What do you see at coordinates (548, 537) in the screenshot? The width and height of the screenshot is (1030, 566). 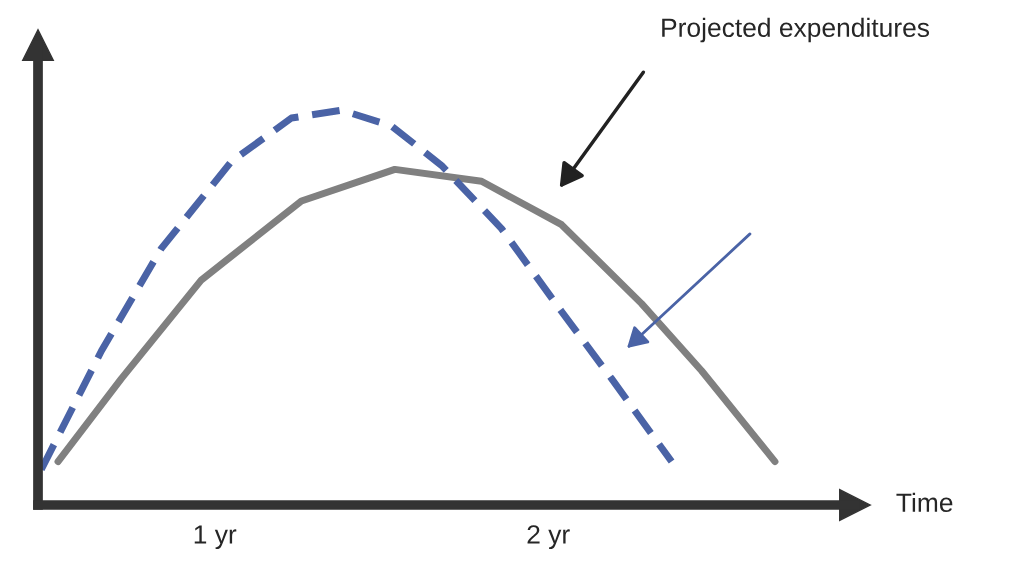 I see `x-tick-label: 2 yr` at bounding box center [548, 537].